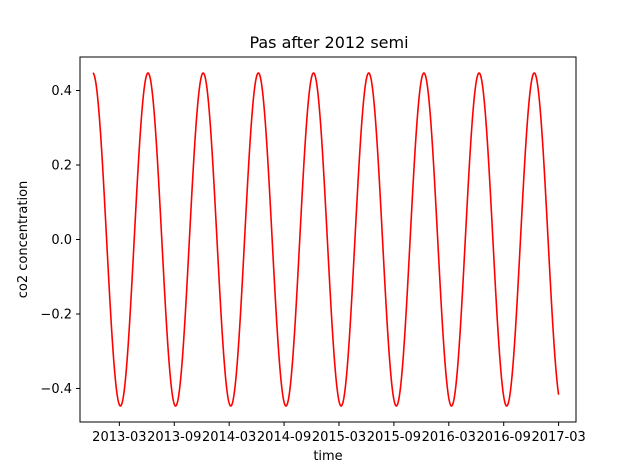 The width and height of the screenshot is (640, 472). I want to click on x-tick-label: 2016-09, so click(504, 437).